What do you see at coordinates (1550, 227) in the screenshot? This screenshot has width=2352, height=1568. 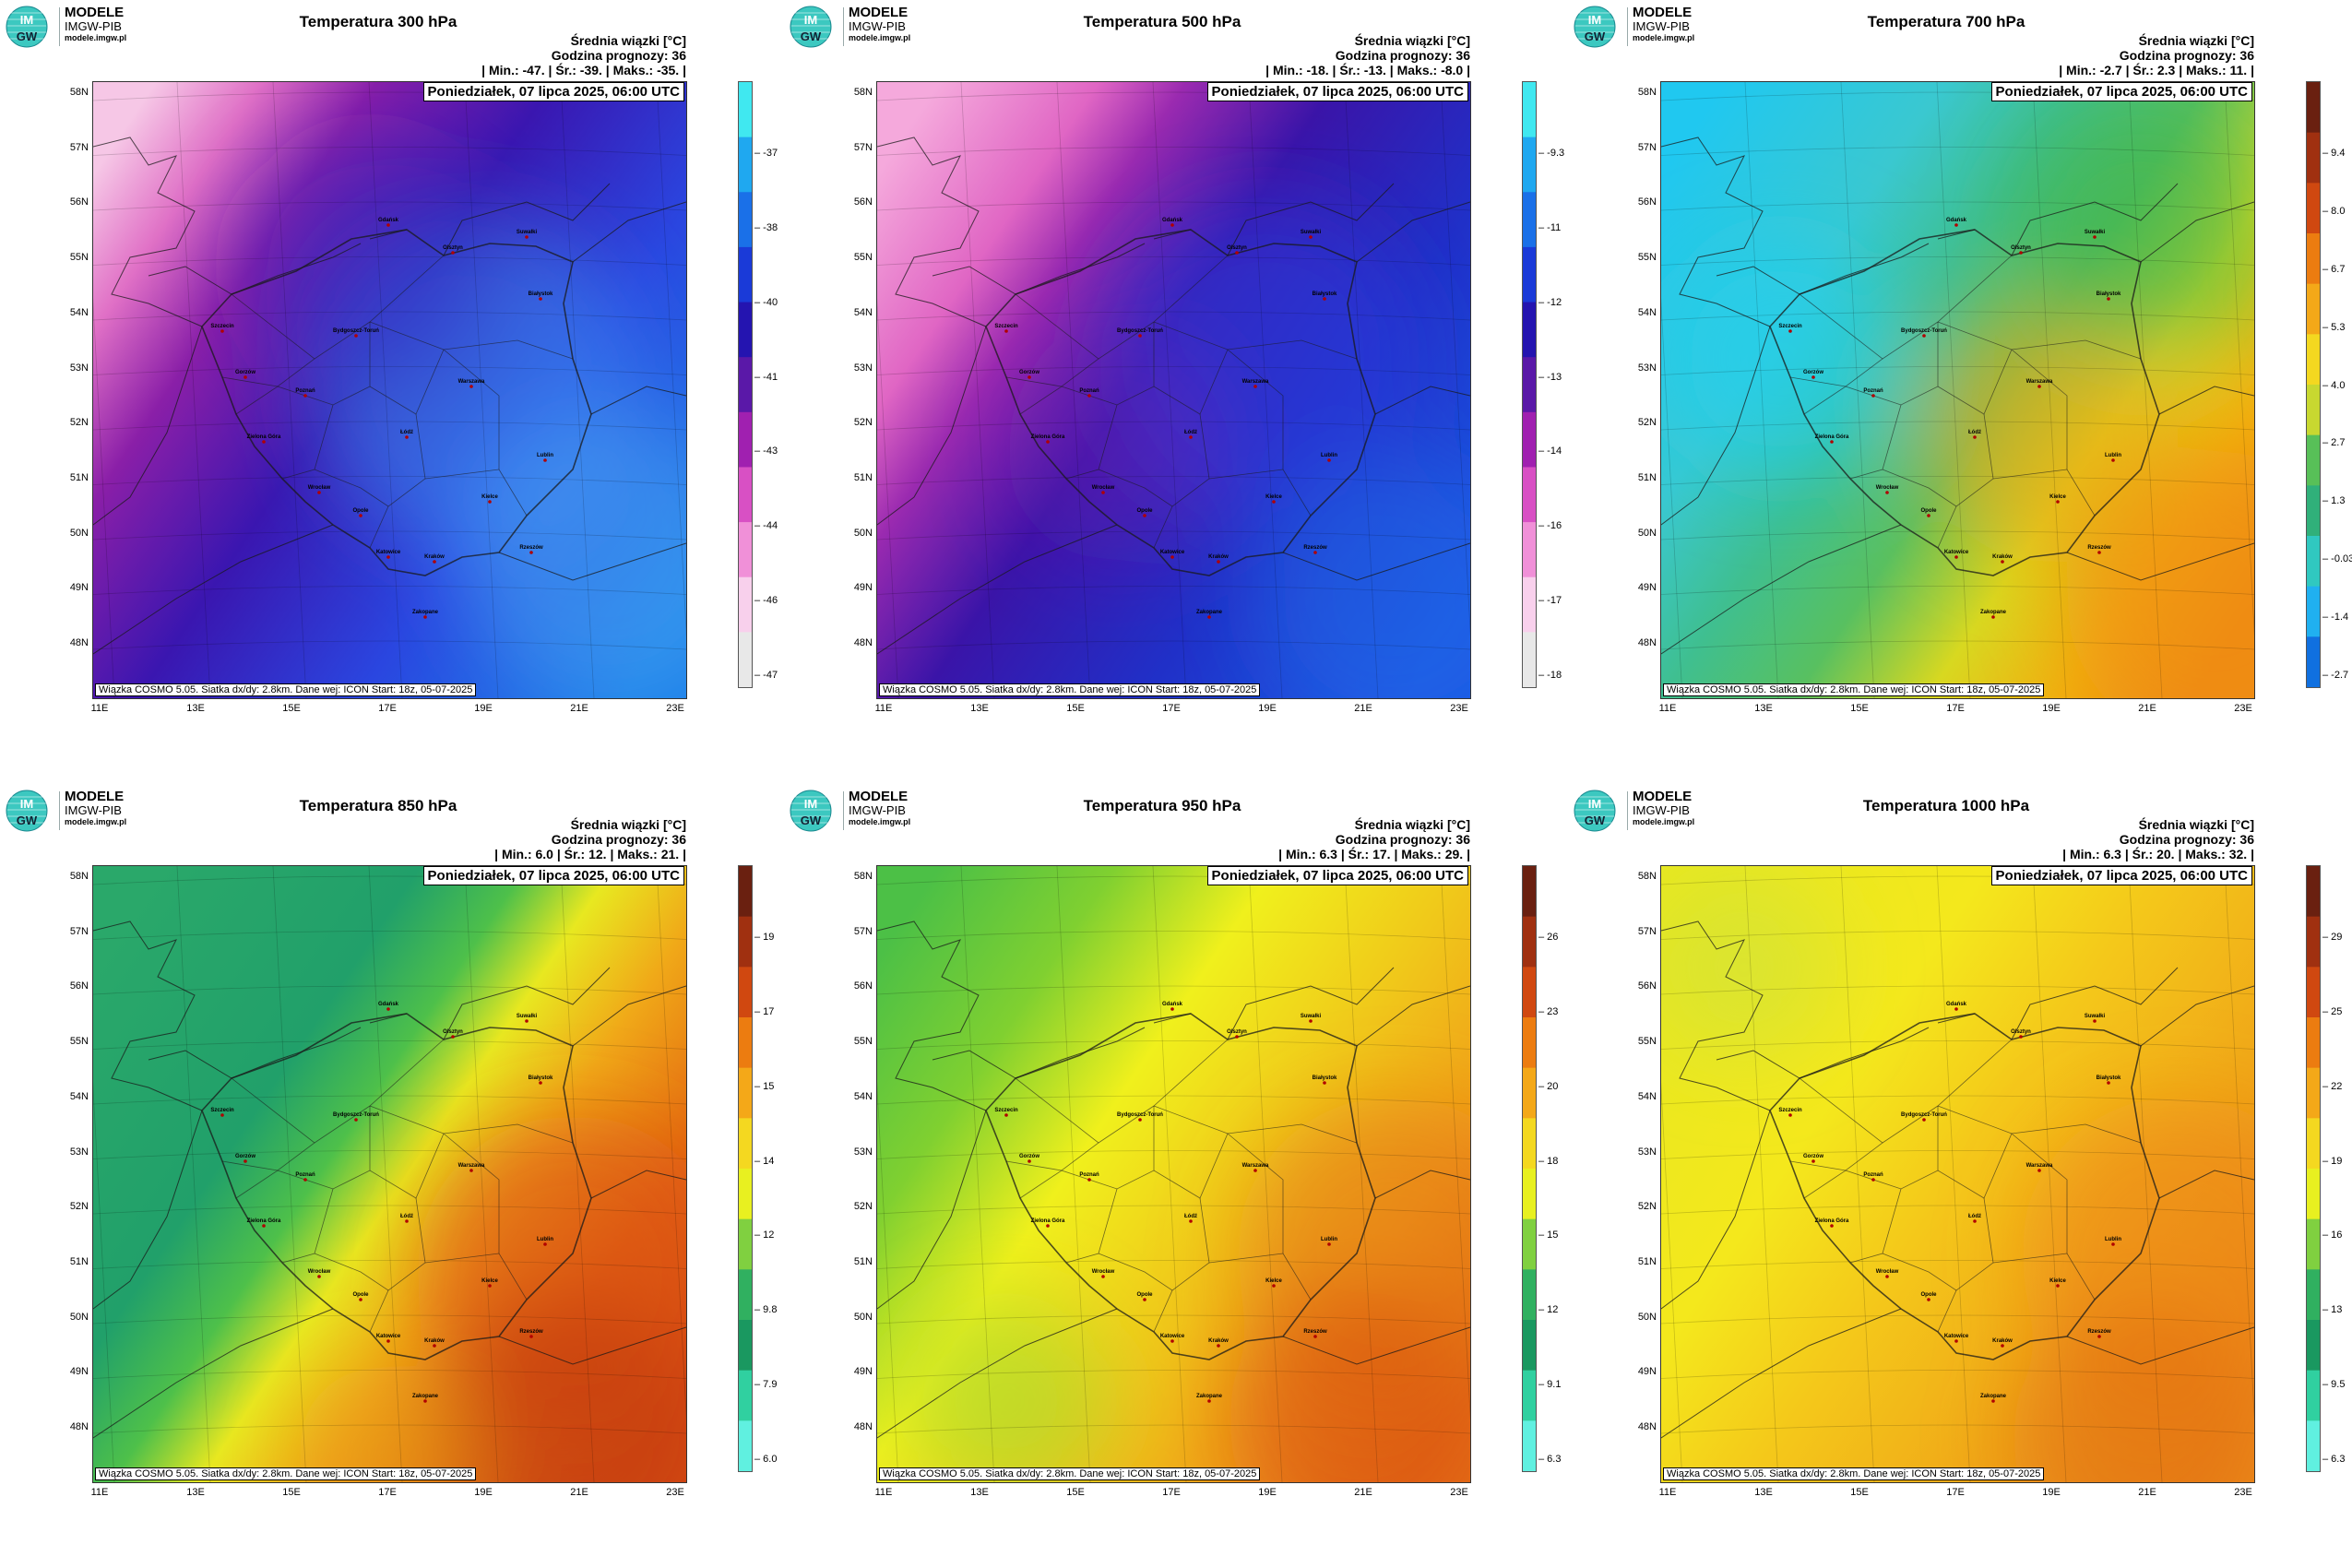 I see `colorbar-label: – -11` at bounding box center [1550, 227].